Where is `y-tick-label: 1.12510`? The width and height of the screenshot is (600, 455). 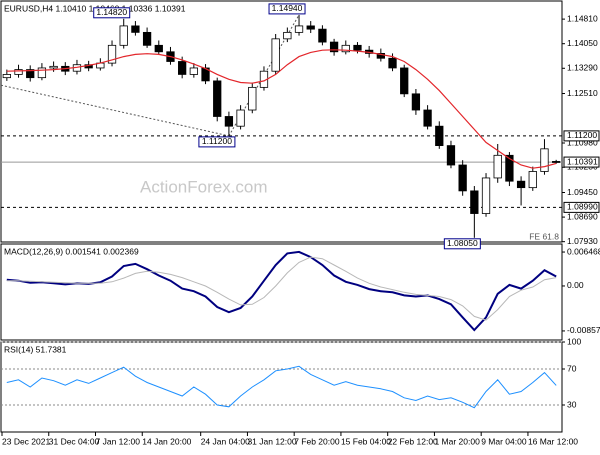
y-tick-label: 1.12510 is located at coordinates (582, 93).